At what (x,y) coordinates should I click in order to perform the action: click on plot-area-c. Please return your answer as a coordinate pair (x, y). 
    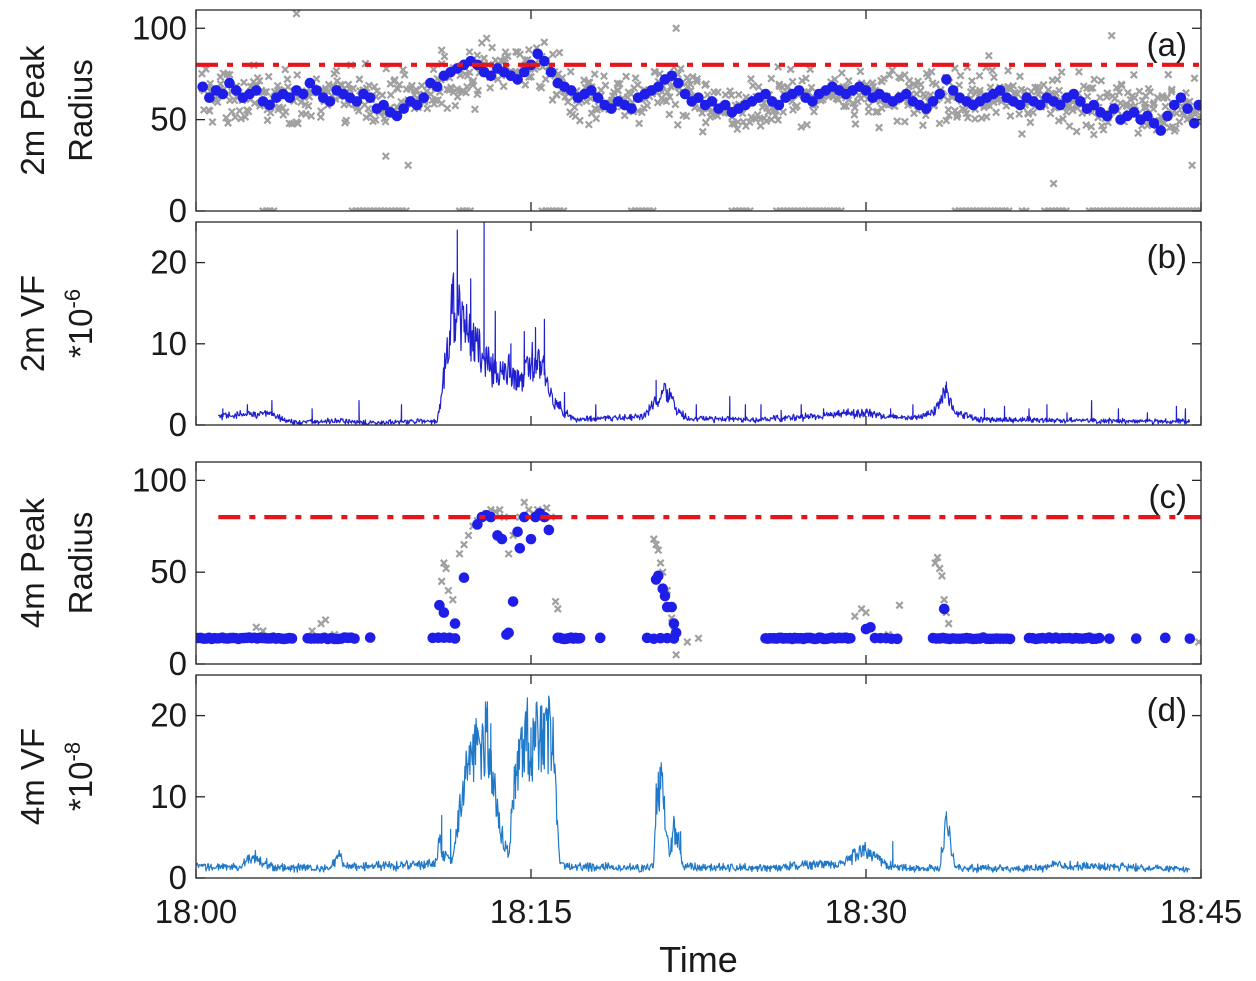
    Looking at the image, I should click on (698, 578).